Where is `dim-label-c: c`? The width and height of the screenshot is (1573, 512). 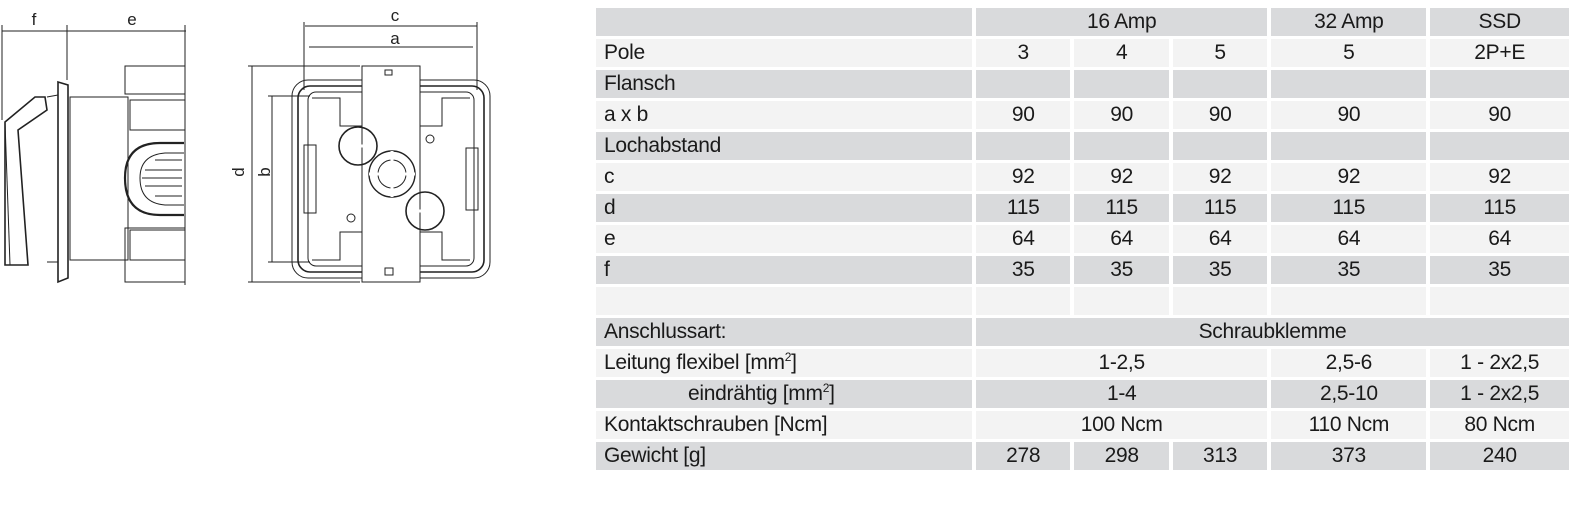
dim-label-c: c is located at coordinates (395, 15).